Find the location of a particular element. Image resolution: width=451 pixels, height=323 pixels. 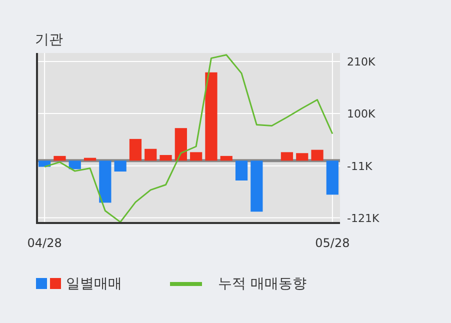

y-tick-label: -121K is located at coordinates (363, 218).